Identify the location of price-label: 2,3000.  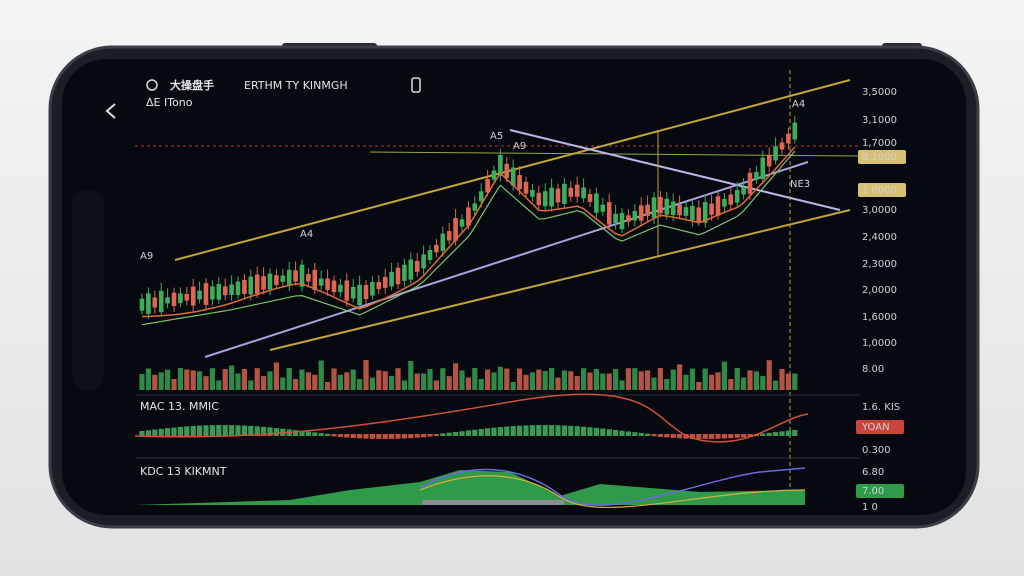
(879, 264).